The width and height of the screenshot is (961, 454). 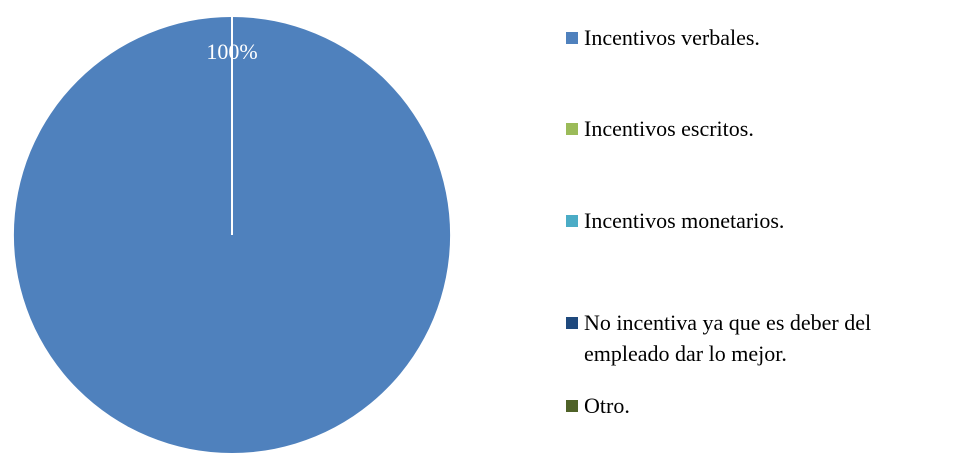 I want to click on legend-item: Incentivos escritos., so click(x=763, y=128).